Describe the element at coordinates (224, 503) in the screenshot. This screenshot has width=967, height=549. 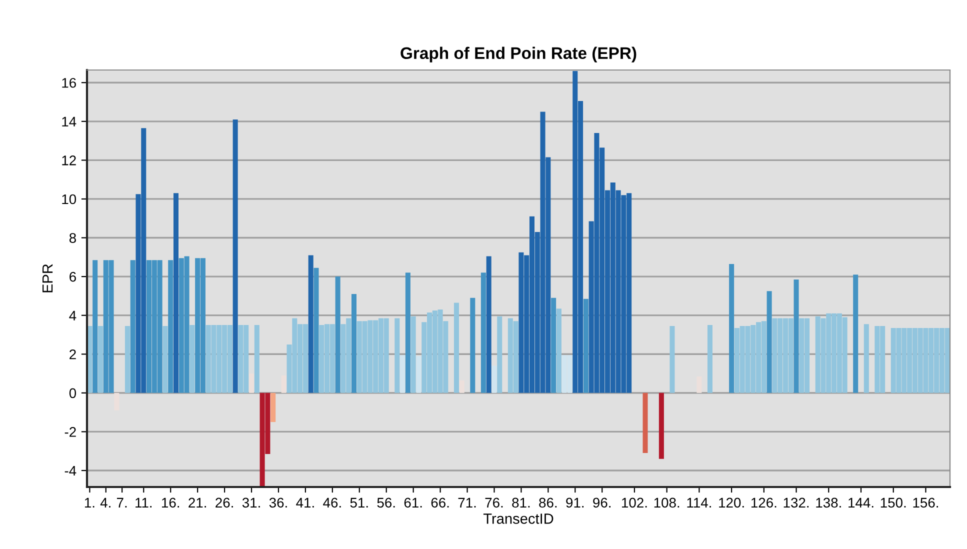
I see `x-tick-label: 26.` at that location.